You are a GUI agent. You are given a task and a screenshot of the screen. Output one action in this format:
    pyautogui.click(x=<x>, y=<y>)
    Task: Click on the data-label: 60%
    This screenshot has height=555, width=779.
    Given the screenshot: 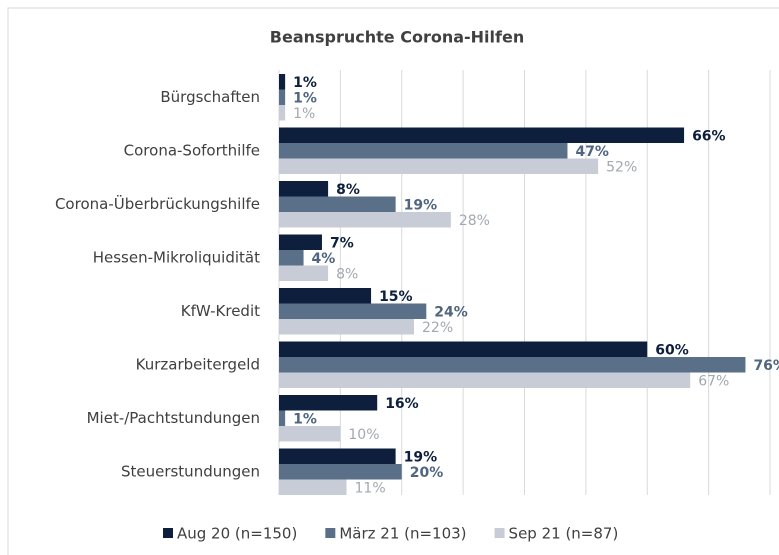 What is the action you would take?
    pyautogui.click(x=672, y=350)
    